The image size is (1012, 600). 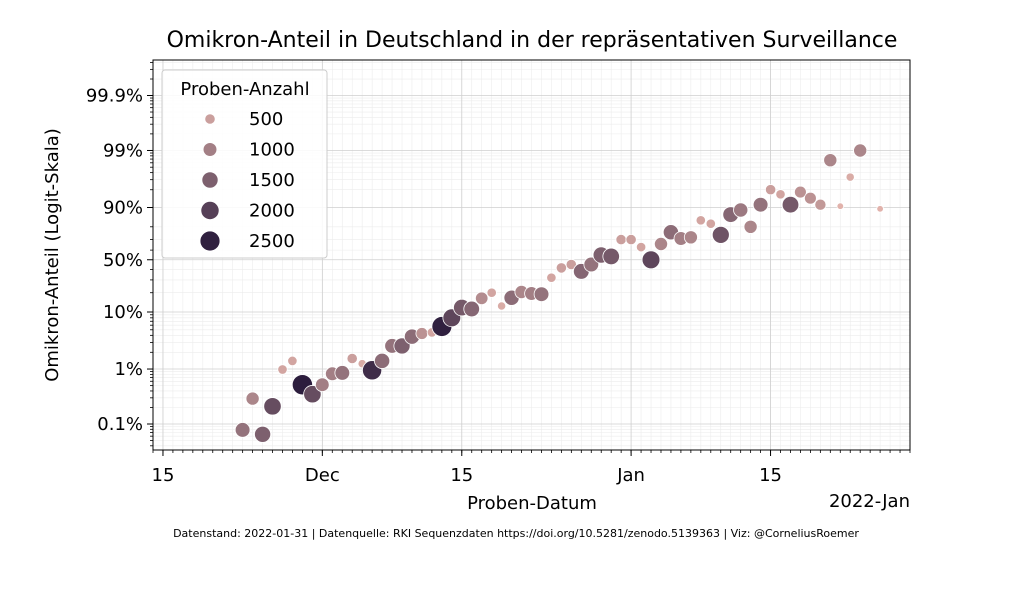 I want to click on legend-entries: 500 1000 1500 2000 2500, so click(x=247, y=180).